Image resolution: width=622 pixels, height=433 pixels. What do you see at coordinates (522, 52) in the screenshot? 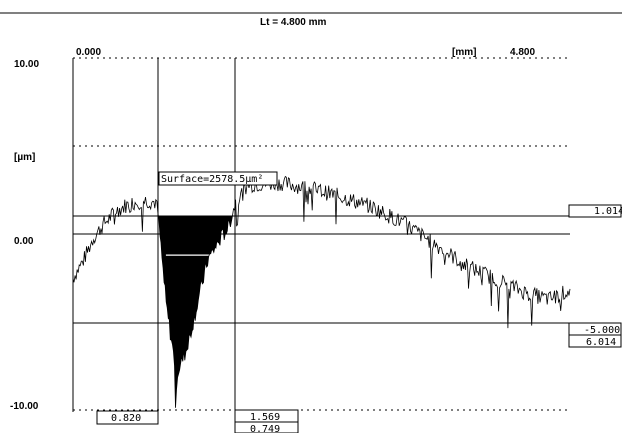
I see `x-end-label: 4.800` at bounding box center [522, 52].